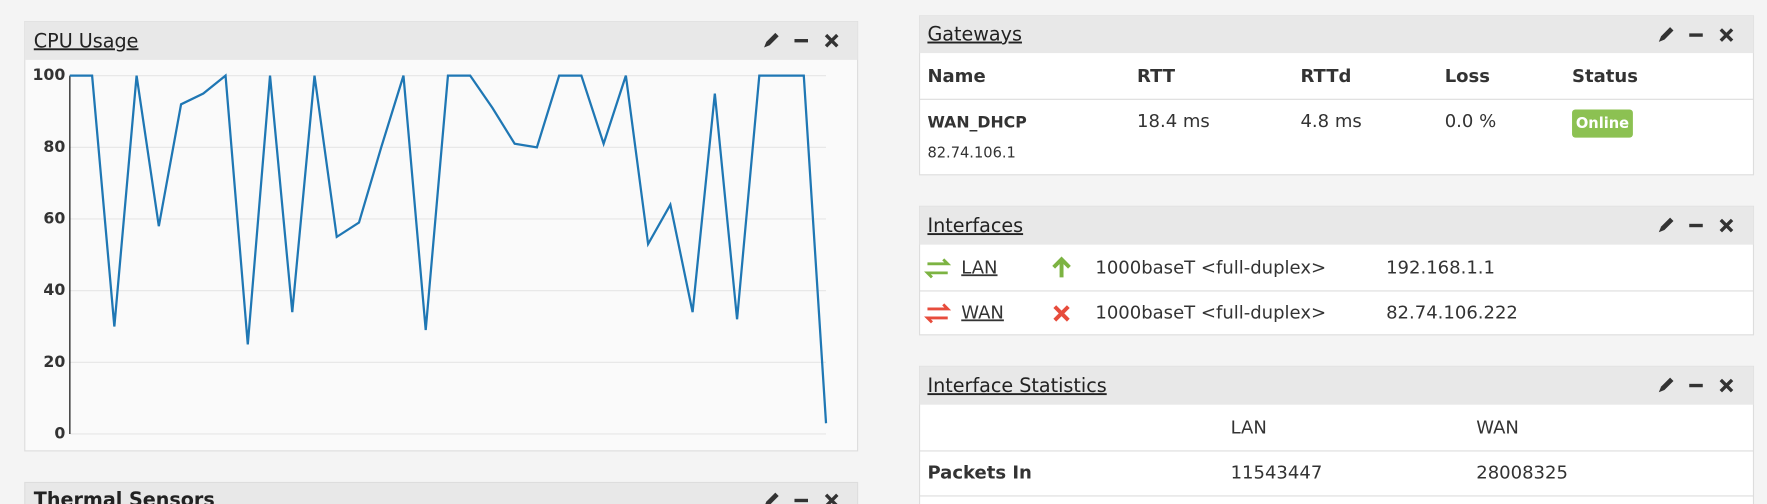 Image resolution: width=1767 pixels, height=504 pixels. I want to click on gateway-rtt: 18.4 ms, so click(1173, 121).